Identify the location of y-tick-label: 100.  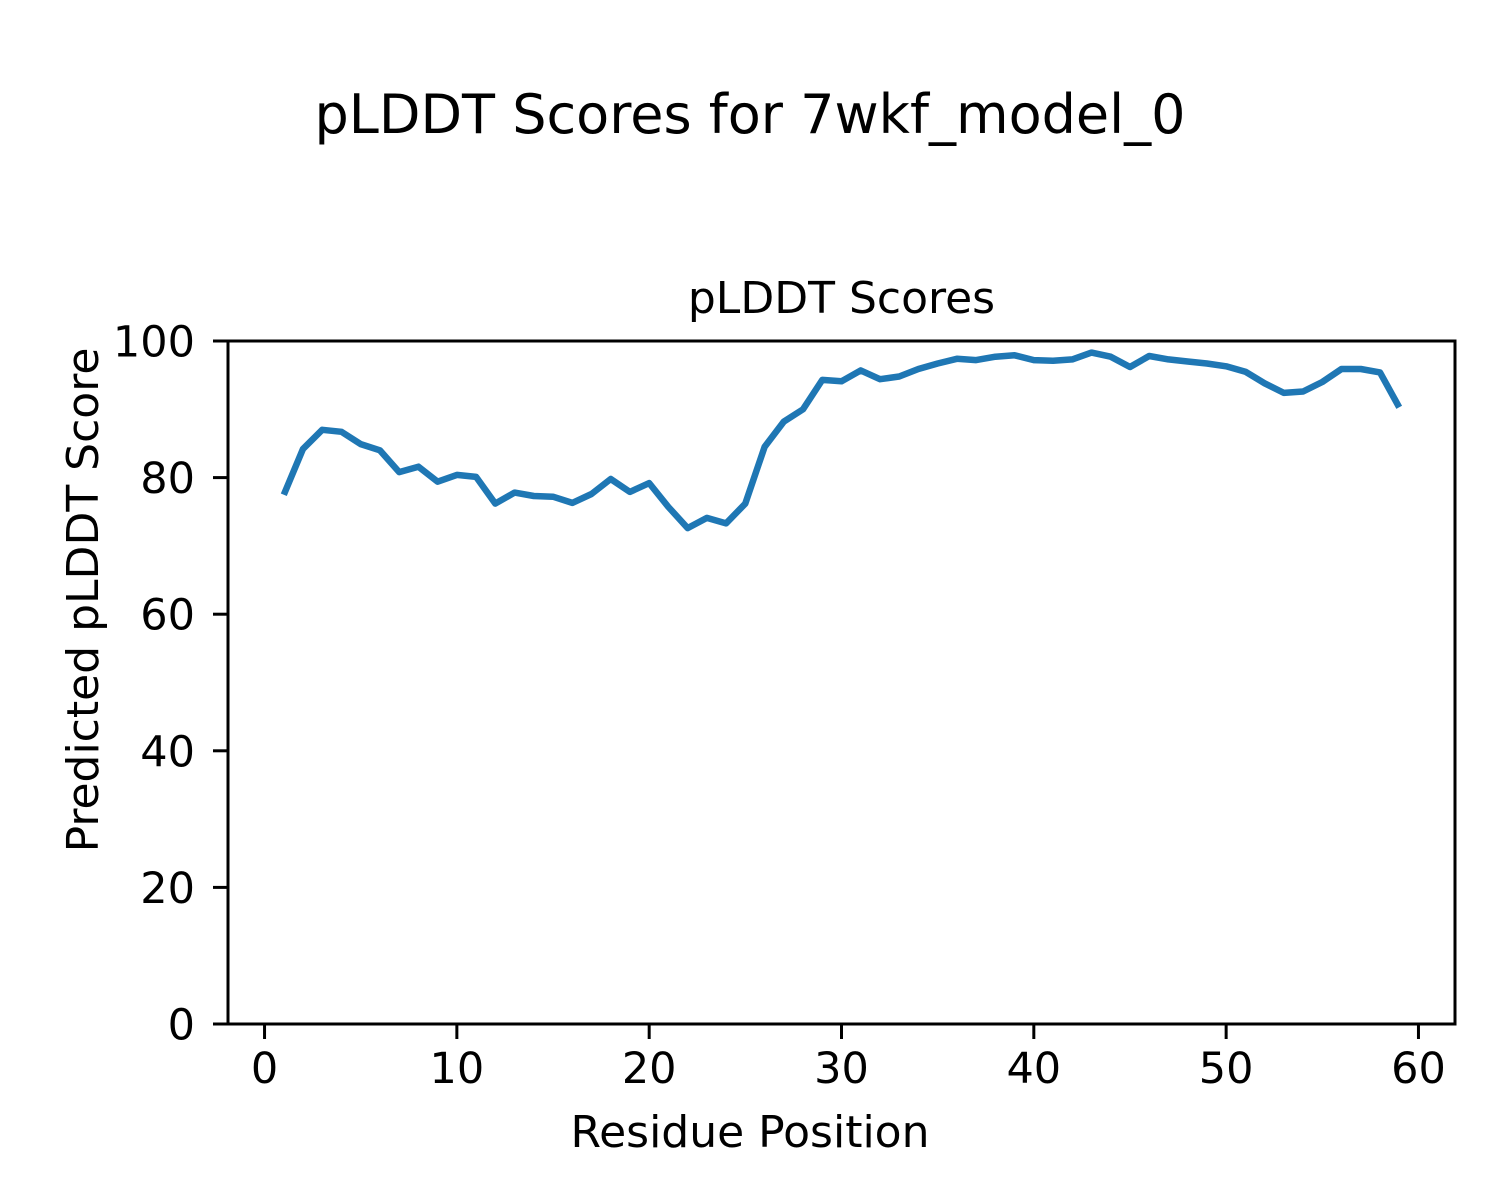
(154, 343).